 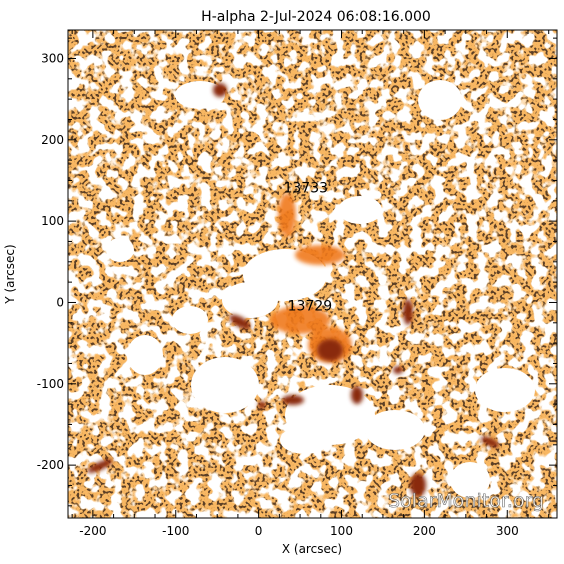 I want to click on y-tick-label: 300, so click(x=52, y=58).